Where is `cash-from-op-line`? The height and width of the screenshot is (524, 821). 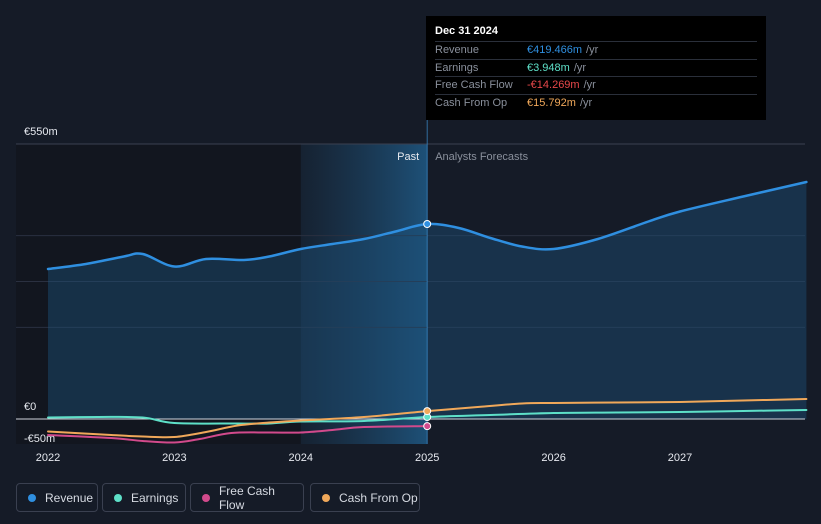 cash-from-op-line is located at coordinates (427, 418).